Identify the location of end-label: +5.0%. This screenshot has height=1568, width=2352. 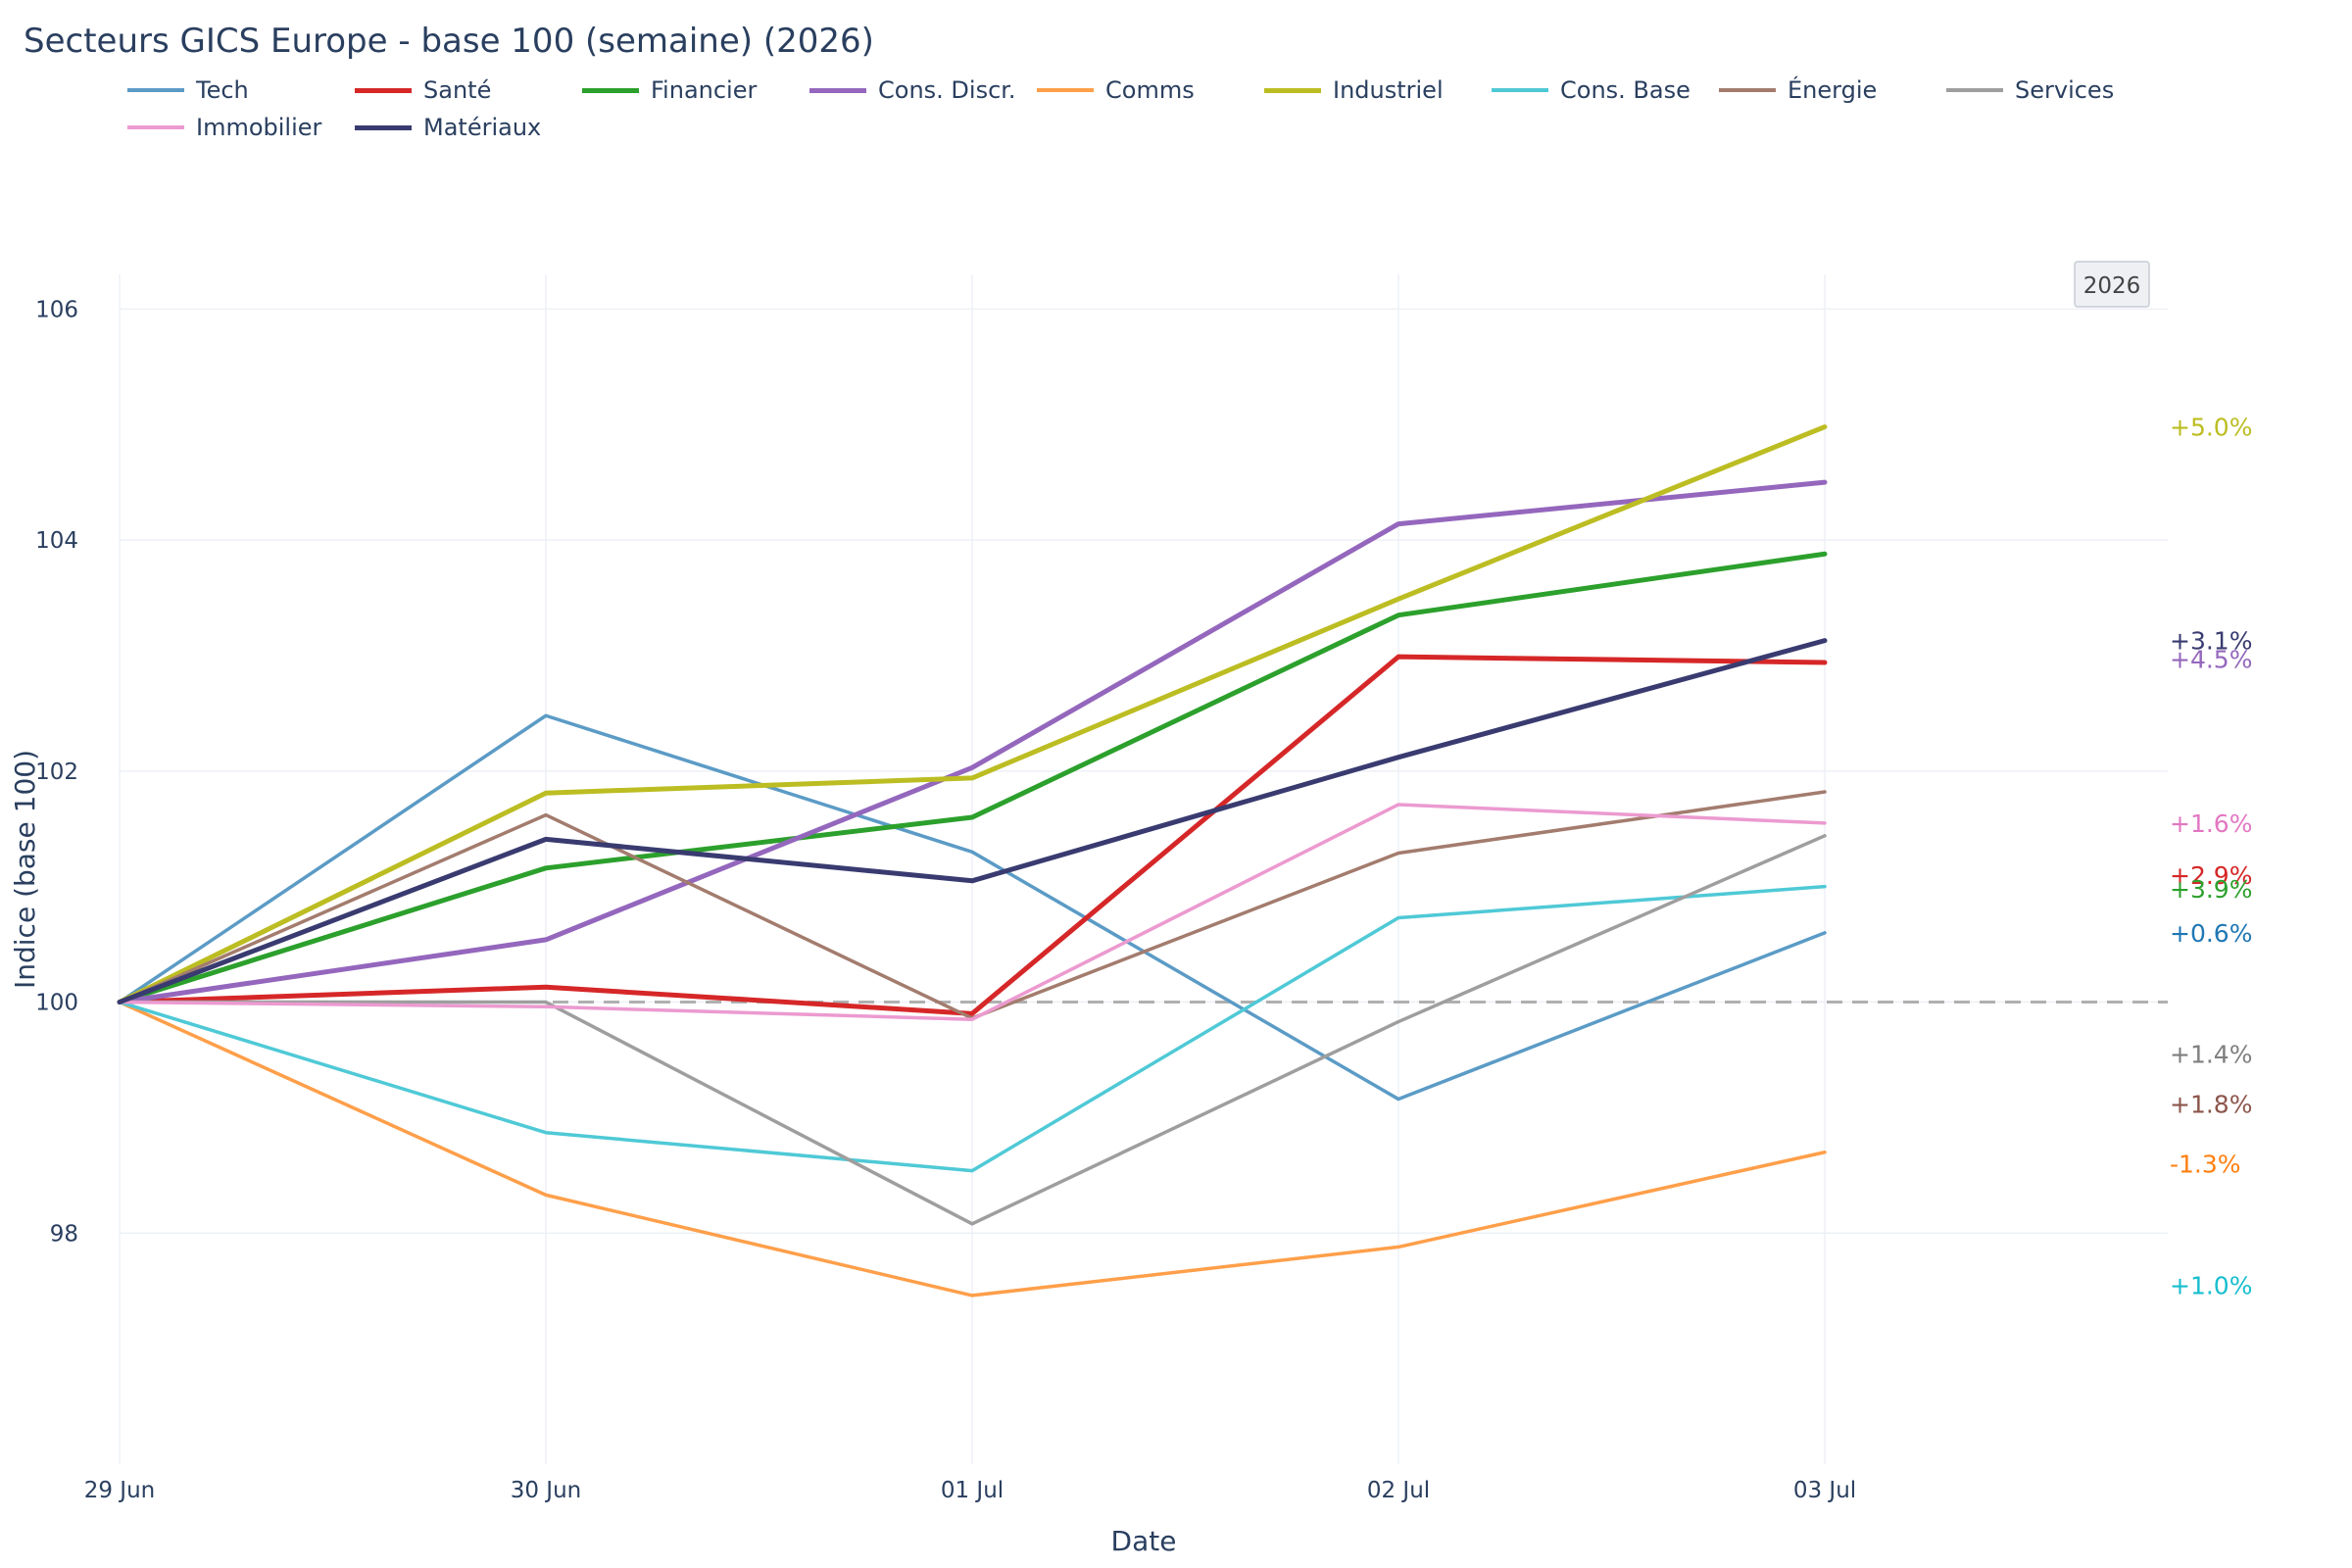
(2211, 428).